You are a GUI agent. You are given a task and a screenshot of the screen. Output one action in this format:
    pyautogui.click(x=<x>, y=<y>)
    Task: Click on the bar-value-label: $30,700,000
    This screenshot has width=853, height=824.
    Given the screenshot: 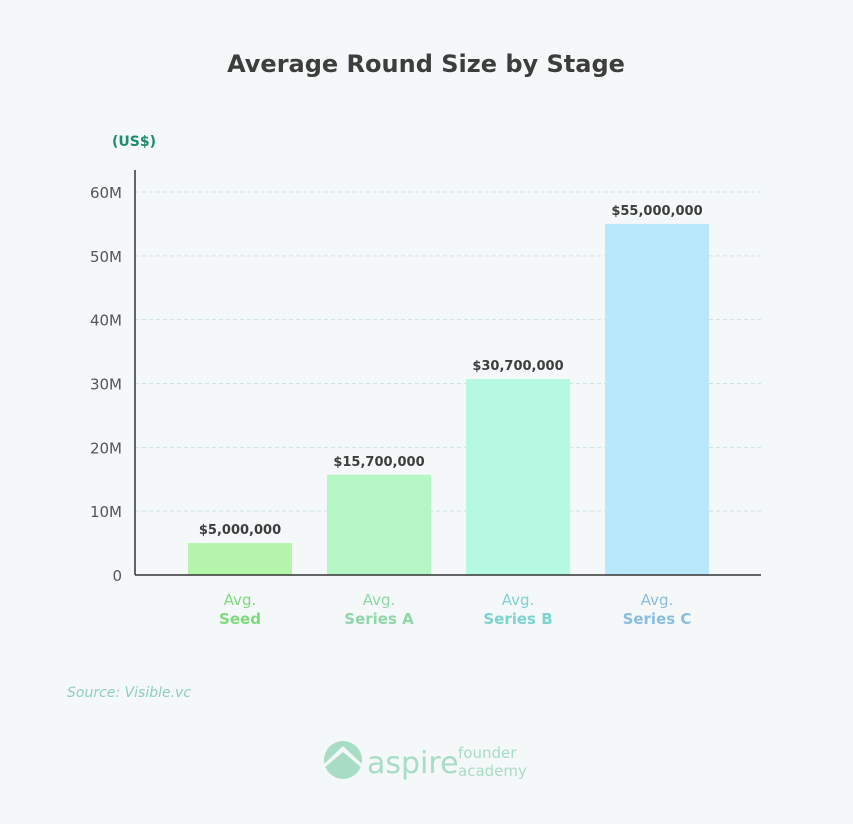 What is the action you would take?
    pyautogui.click(x=517, y=366)
    